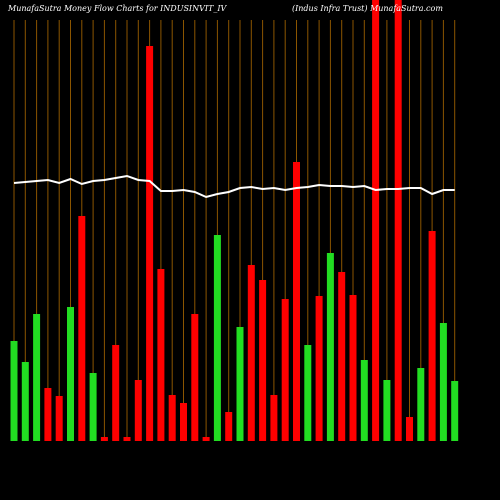 The image size is (500, 500). I want to click on money-flow-line, so click(234, 186).